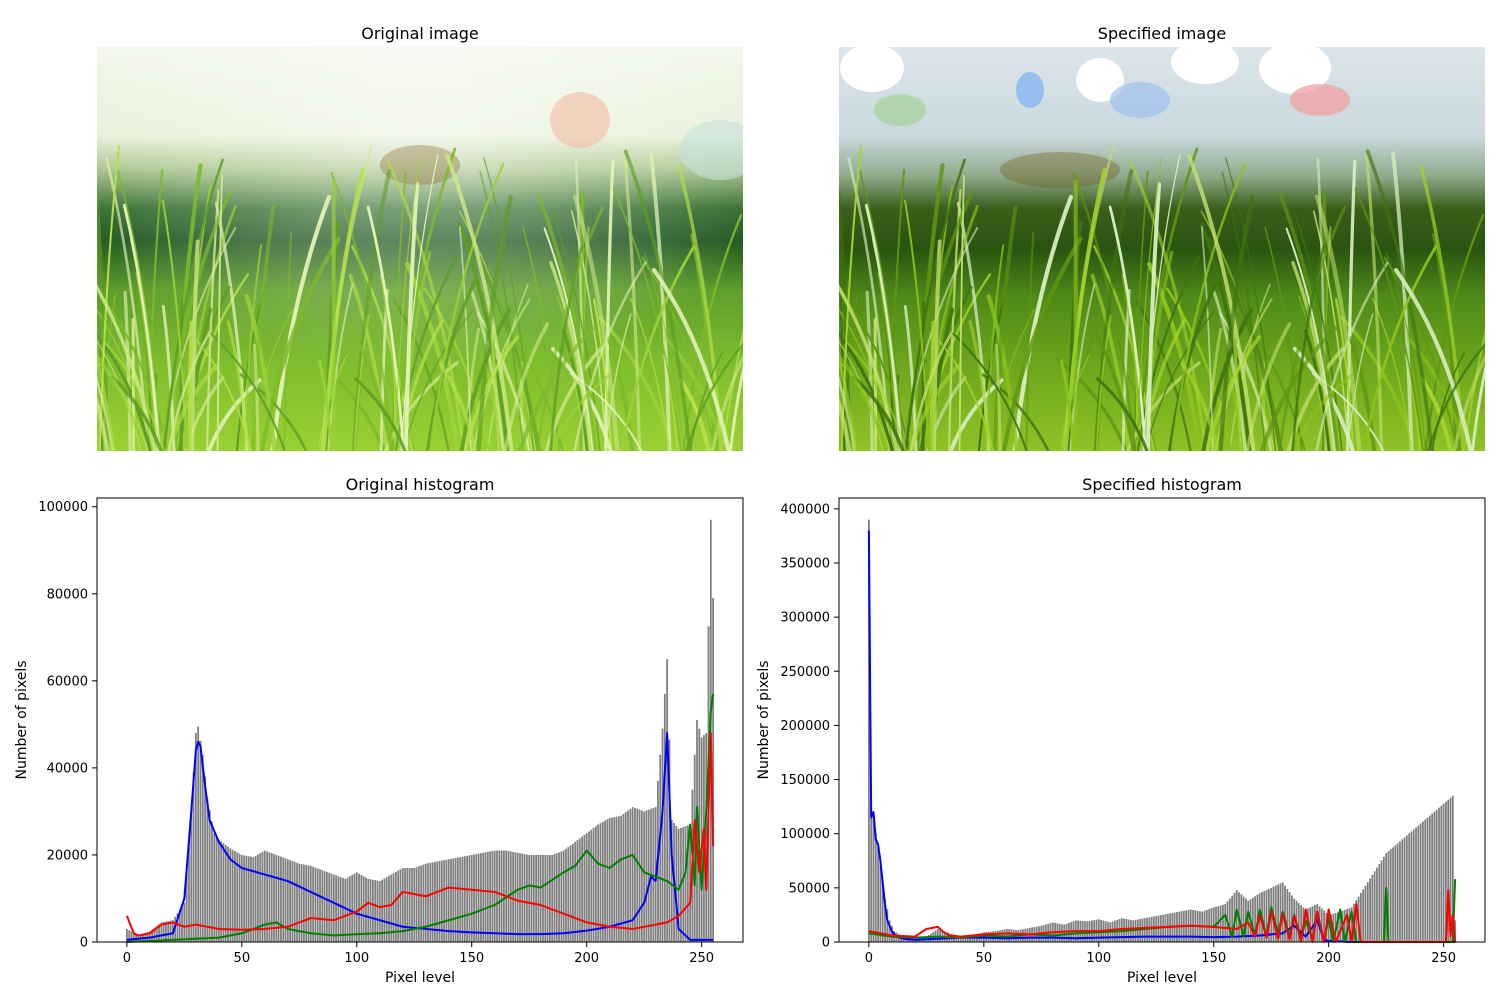 Image resolution: width=1500 pixels, height=1000 pixels. What do you see at coordinates (869, 958) in the screenshot?
I see `x-tick-label: 0` at bounding box center [869, 958].